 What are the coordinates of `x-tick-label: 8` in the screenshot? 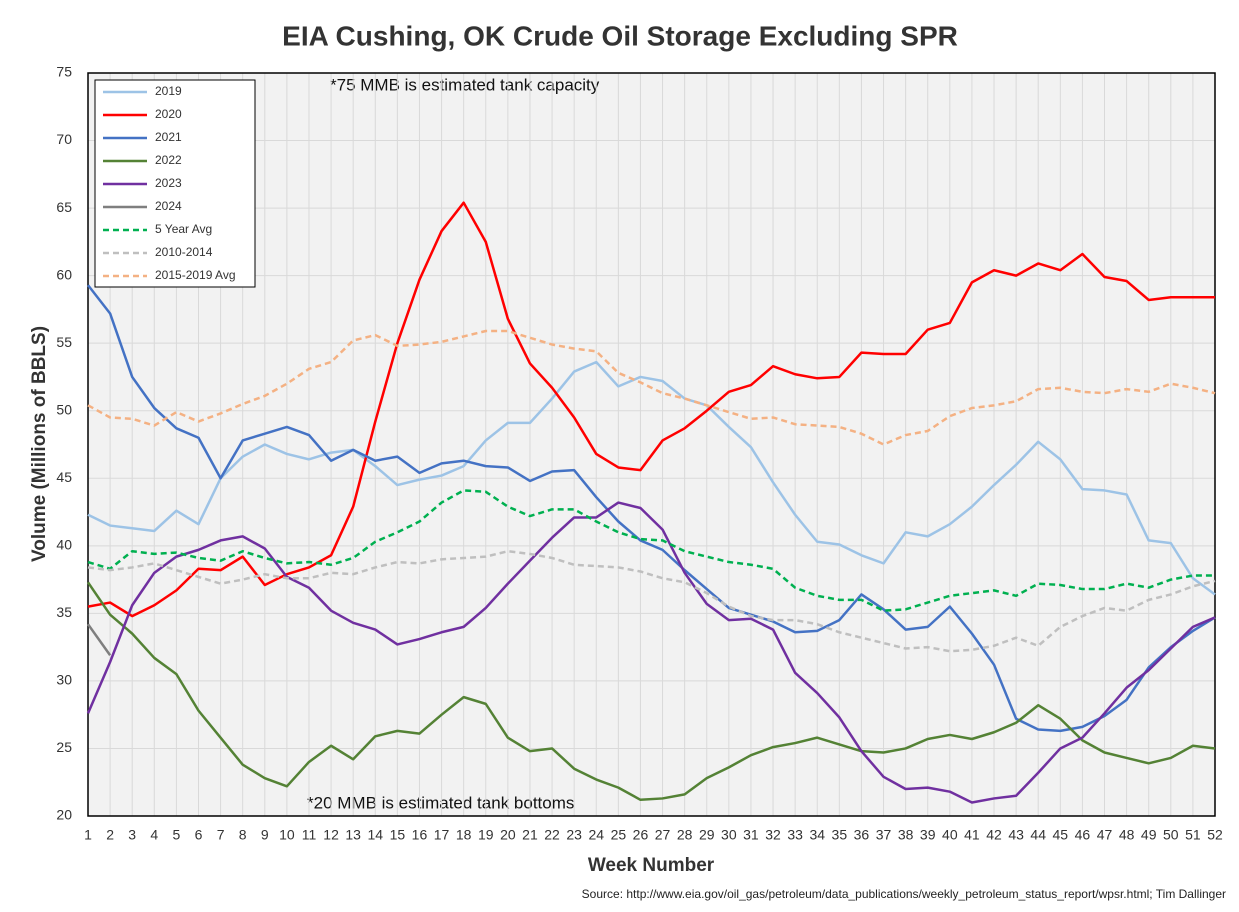 It's located at (243, 835).